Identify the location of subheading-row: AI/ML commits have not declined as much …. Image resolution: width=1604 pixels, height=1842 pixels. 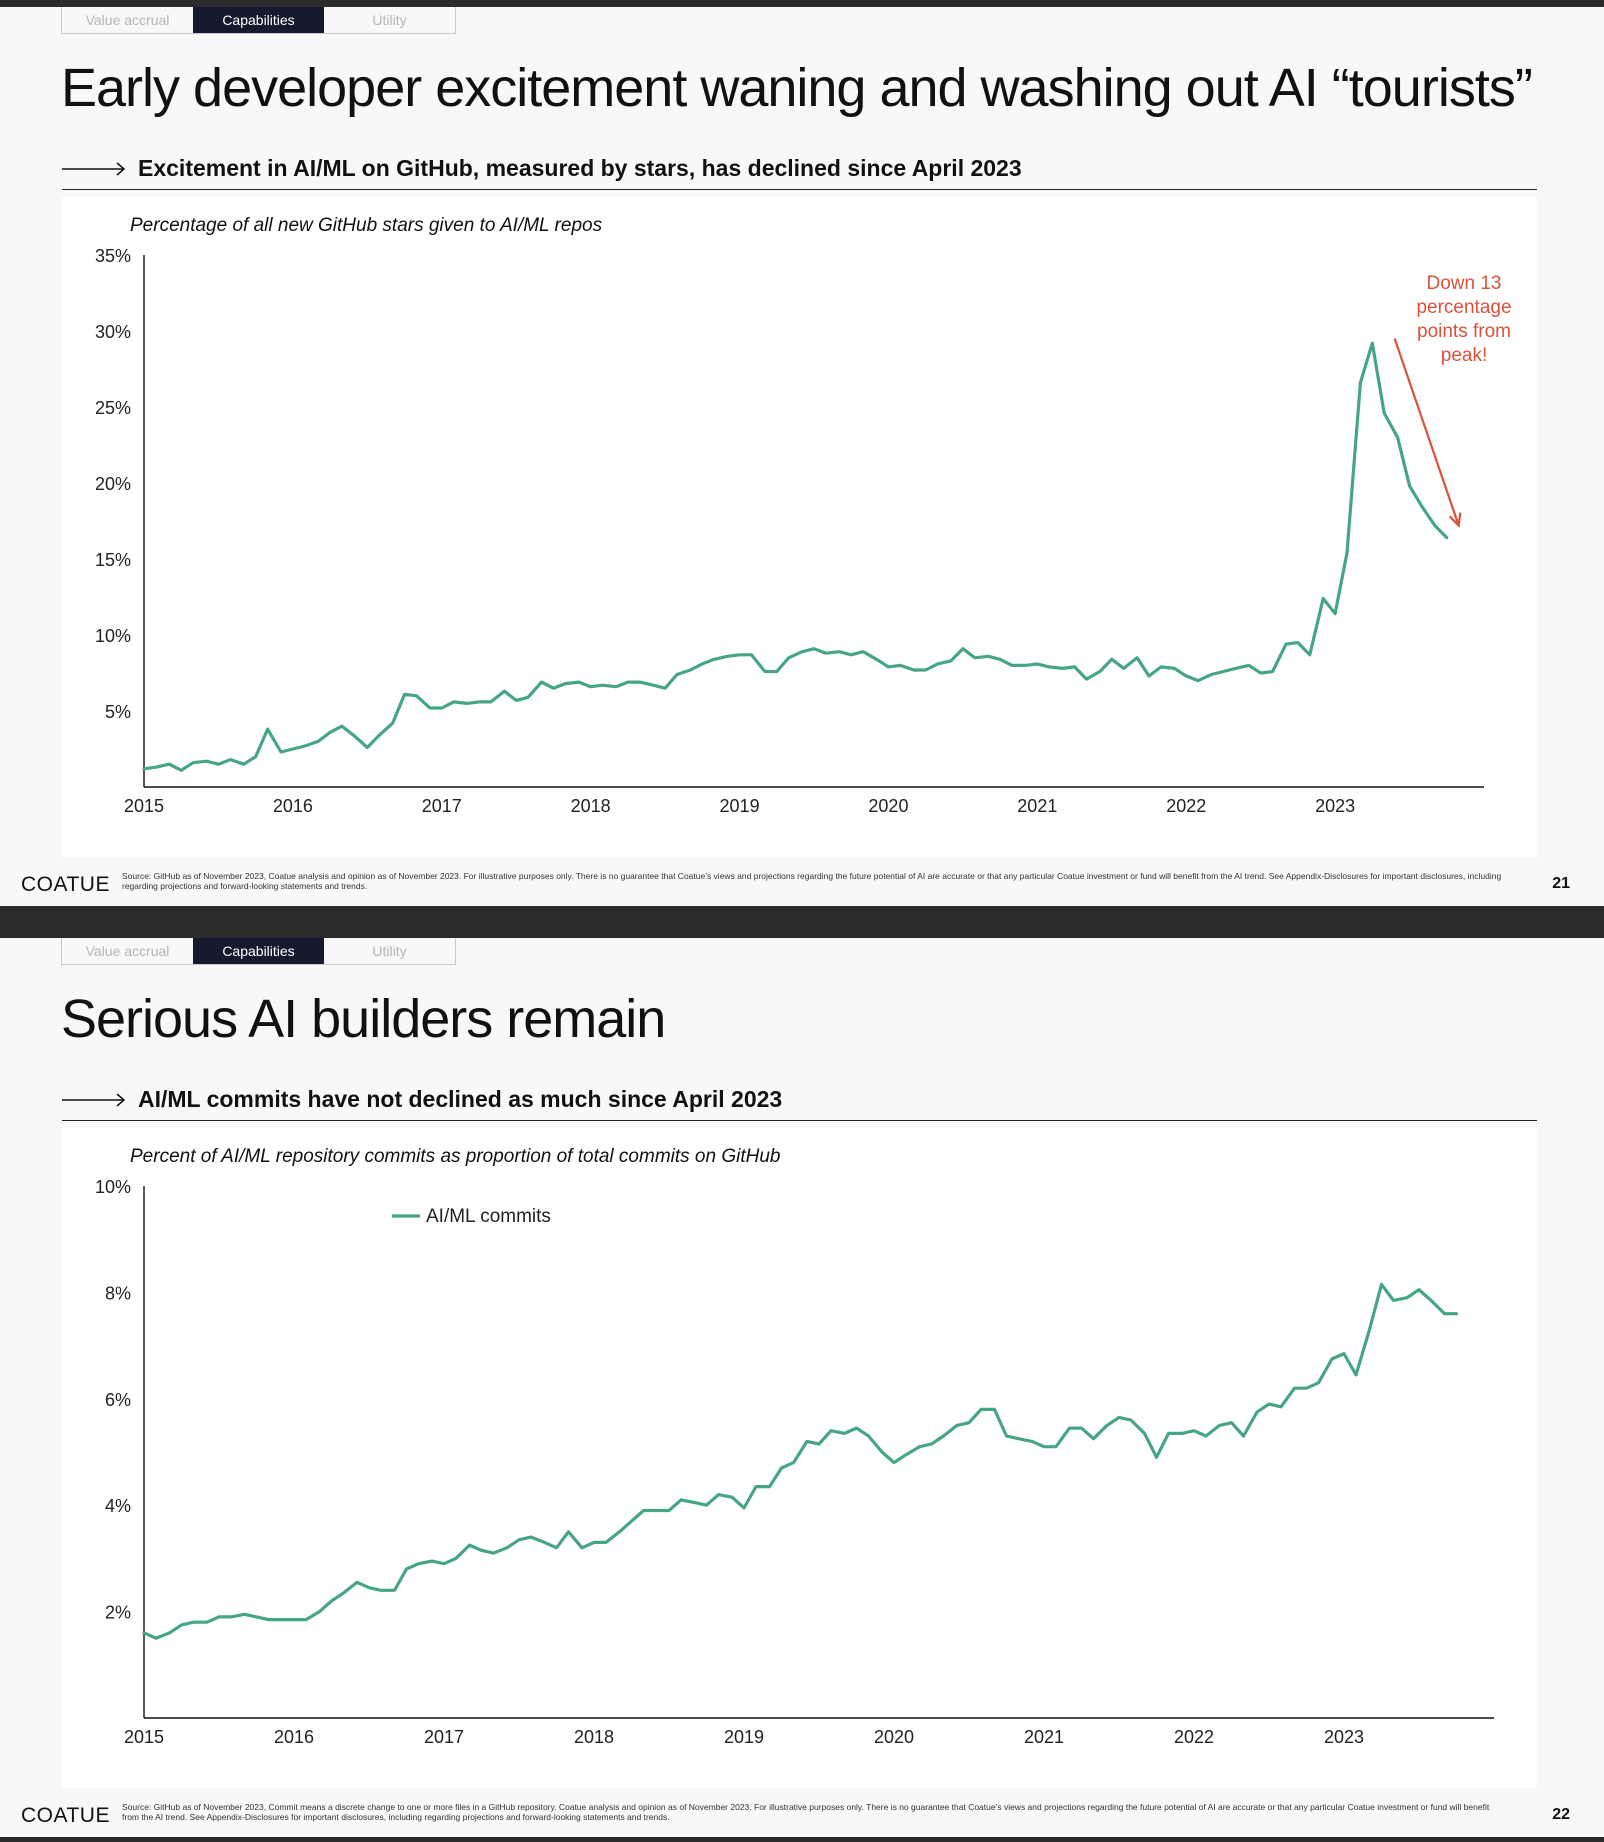
(422, 1099).